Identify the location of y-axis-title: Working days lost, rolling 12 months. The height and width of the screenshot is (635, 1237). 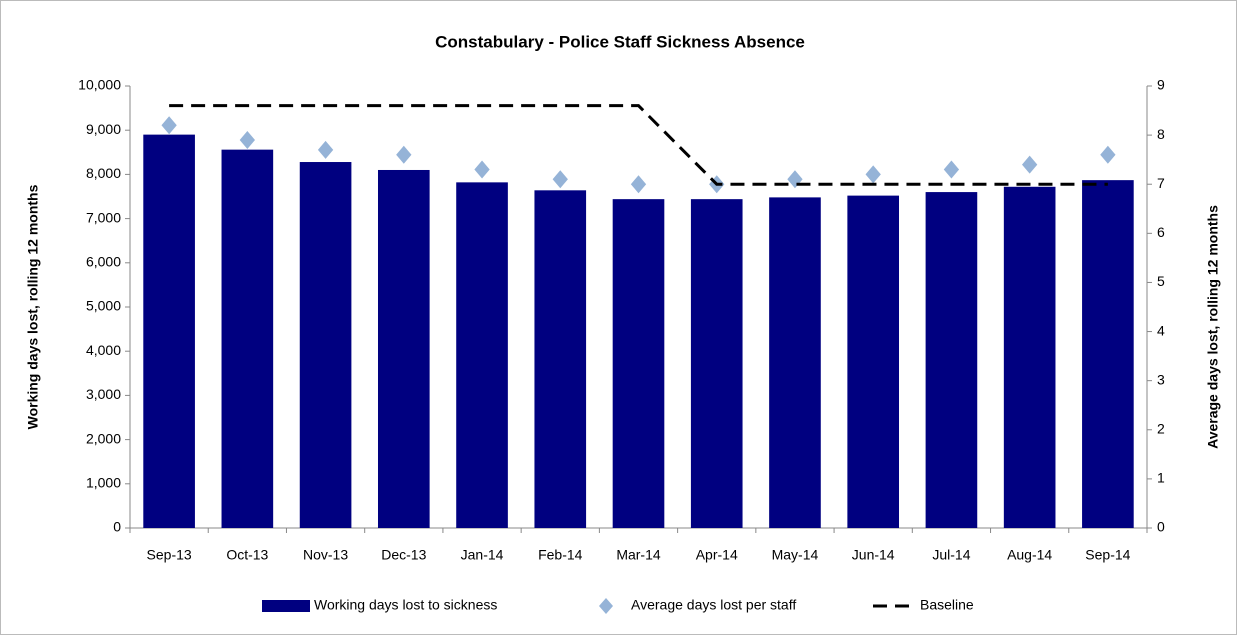
(33, 306).